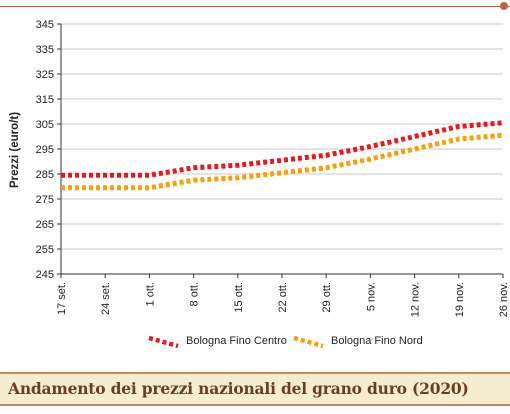 This screenshot has width=510, height=414. Describe the element at coordinates (45, 25) in the screenshot. I see `y-tick-label-345: 345` at that location.